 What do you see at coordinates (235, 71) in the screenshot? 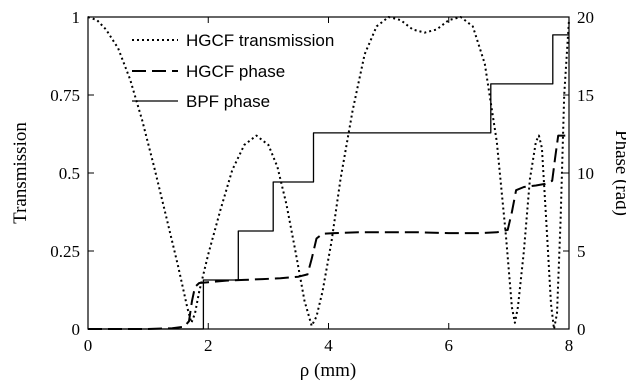
I see `legend-label-hgcf-phase: HGCF phase` at bounding box center [235, 71].